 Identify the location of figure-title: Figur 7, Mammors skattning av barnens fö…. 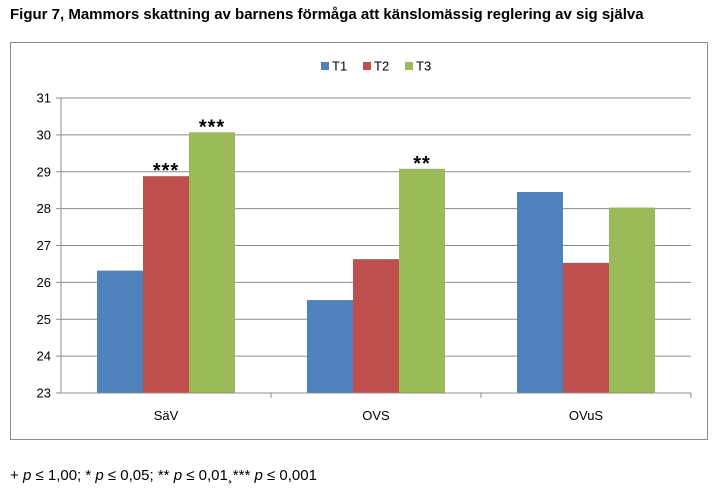
(327, 14).